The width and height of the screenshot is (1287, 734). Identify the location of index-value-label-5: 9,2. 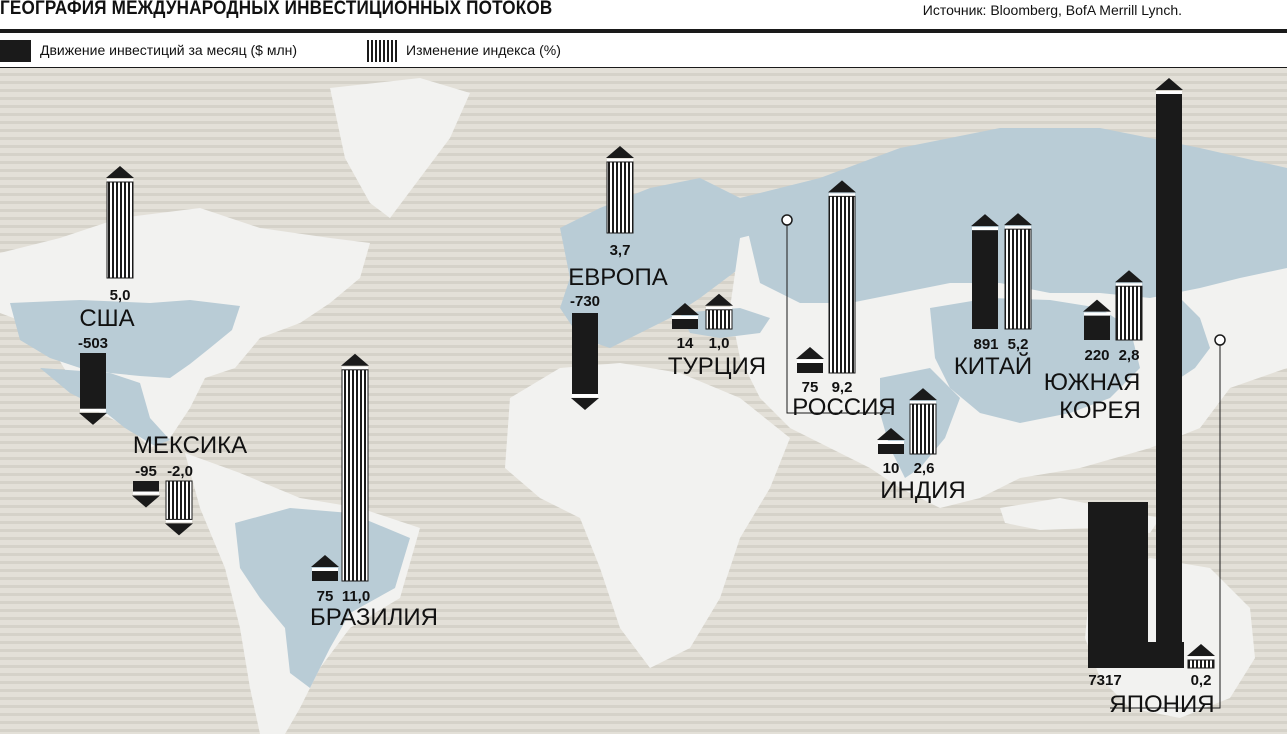
(842, 387).